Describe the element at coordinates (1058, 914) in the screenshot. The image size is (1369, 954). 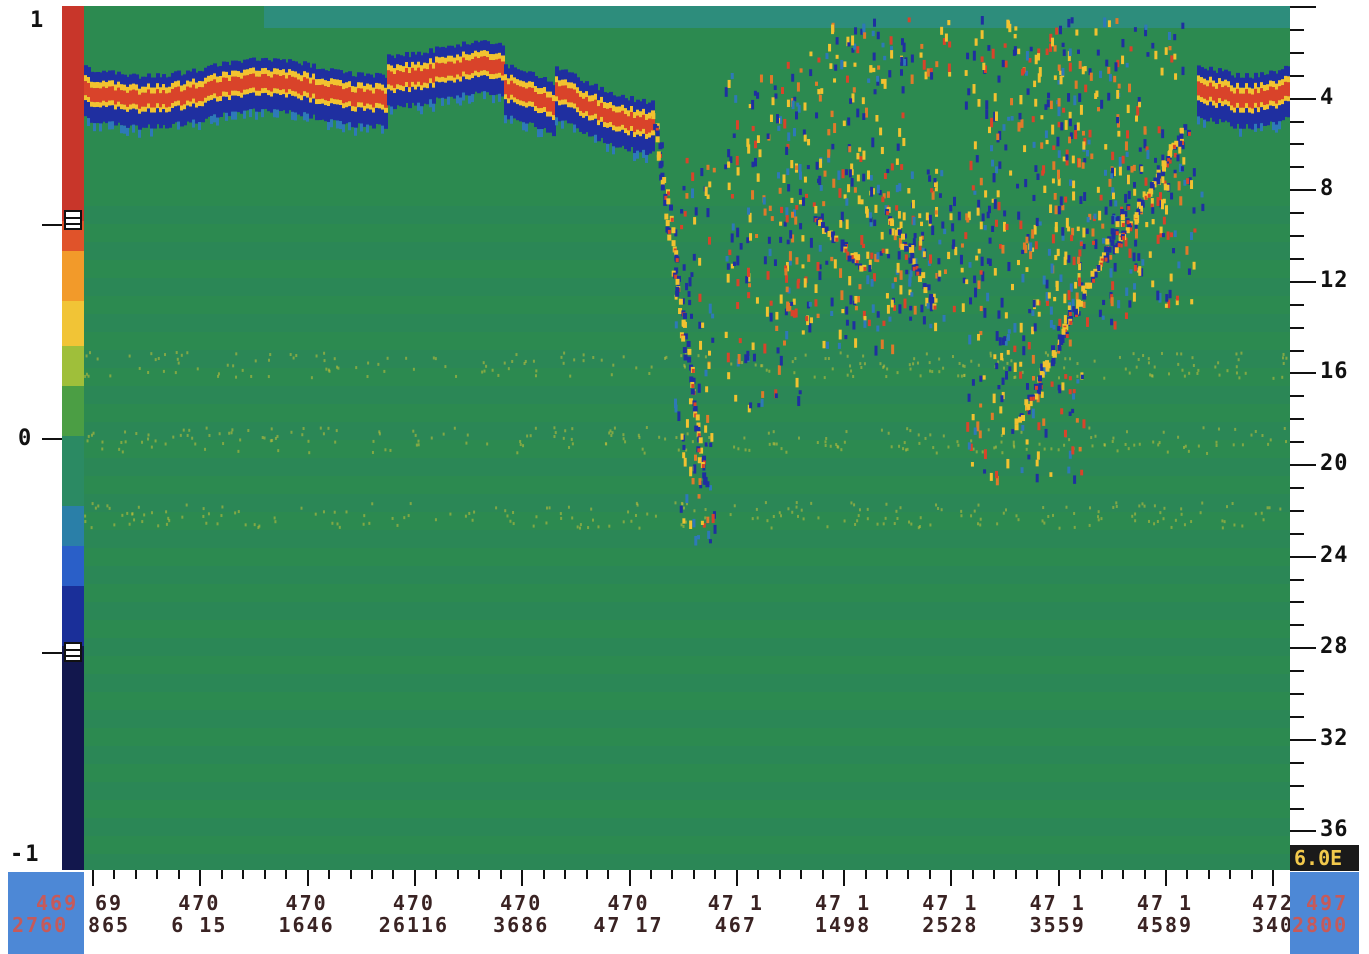
I see `ping-label: 47 1 3559` at that location.